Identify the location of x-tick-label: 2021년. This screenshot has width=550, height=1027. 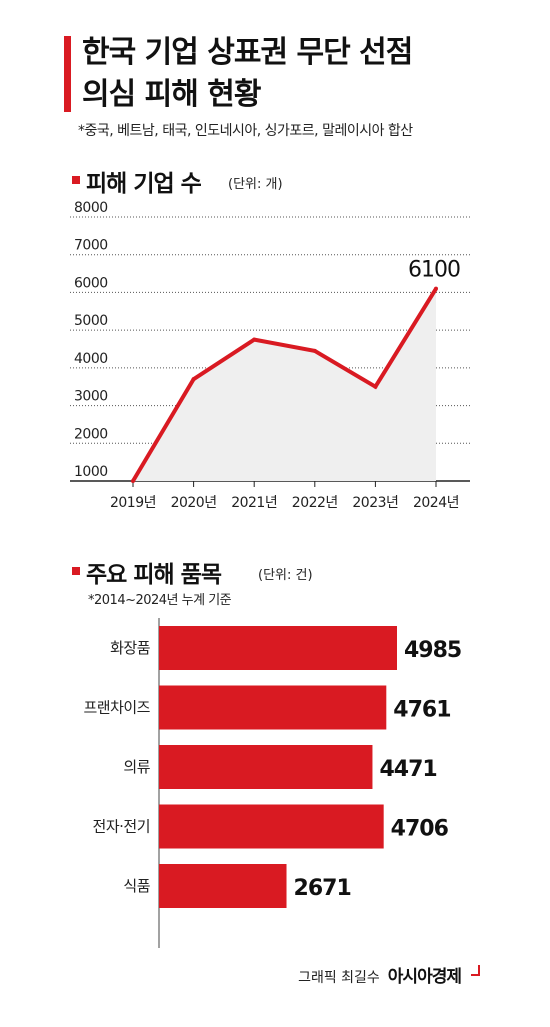
(254, 503).